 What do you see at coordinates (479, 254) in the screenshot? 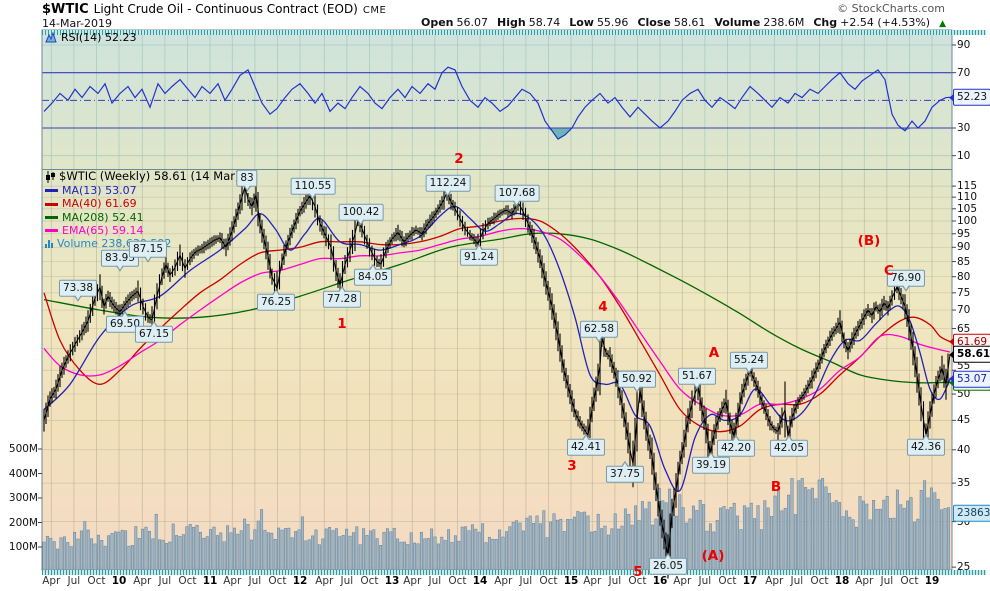
I see `price-callout-91.24: 91.24` at bounding box center [479, 254].